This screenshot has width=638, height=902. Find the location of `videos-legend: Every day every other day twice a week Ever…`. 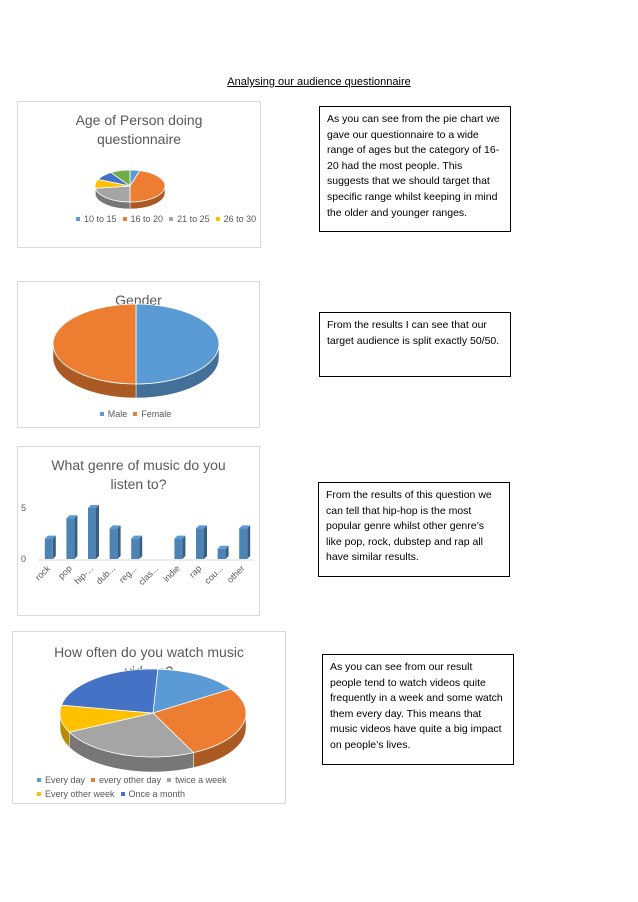

videos-legend: Every day every other day twice a week Ever… is located at coordinates (157, 787).